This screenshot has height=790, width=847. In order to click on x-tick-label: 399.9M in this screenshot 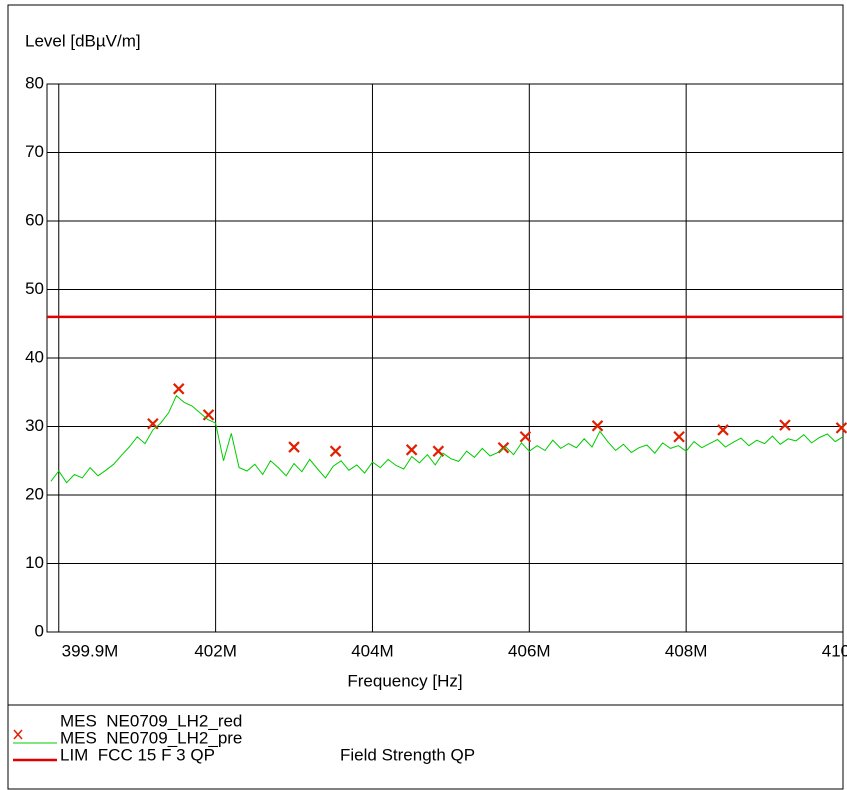, I will do `click(90, 650)`.